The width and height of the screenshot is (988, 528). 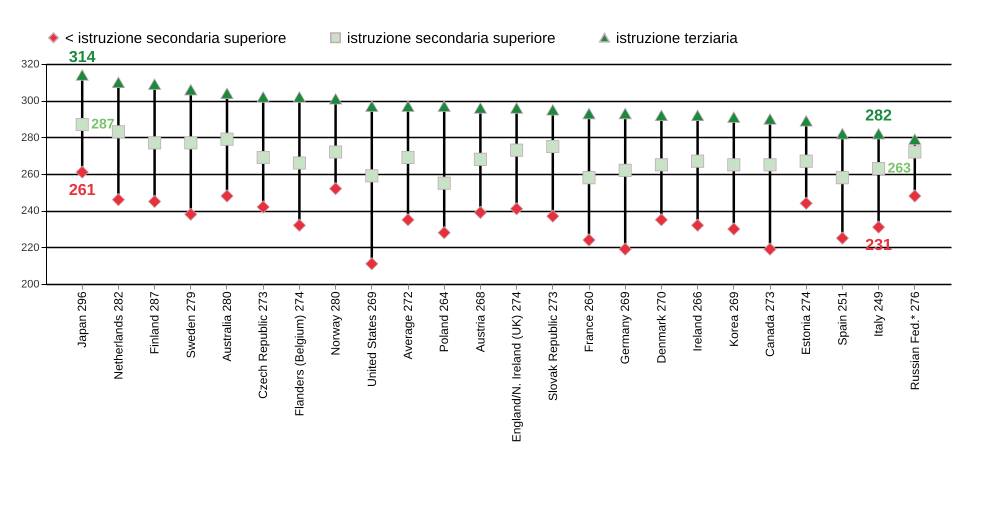 I want to click on x-tick-label: Slovak Republic 273, so click(x=553, y=346).